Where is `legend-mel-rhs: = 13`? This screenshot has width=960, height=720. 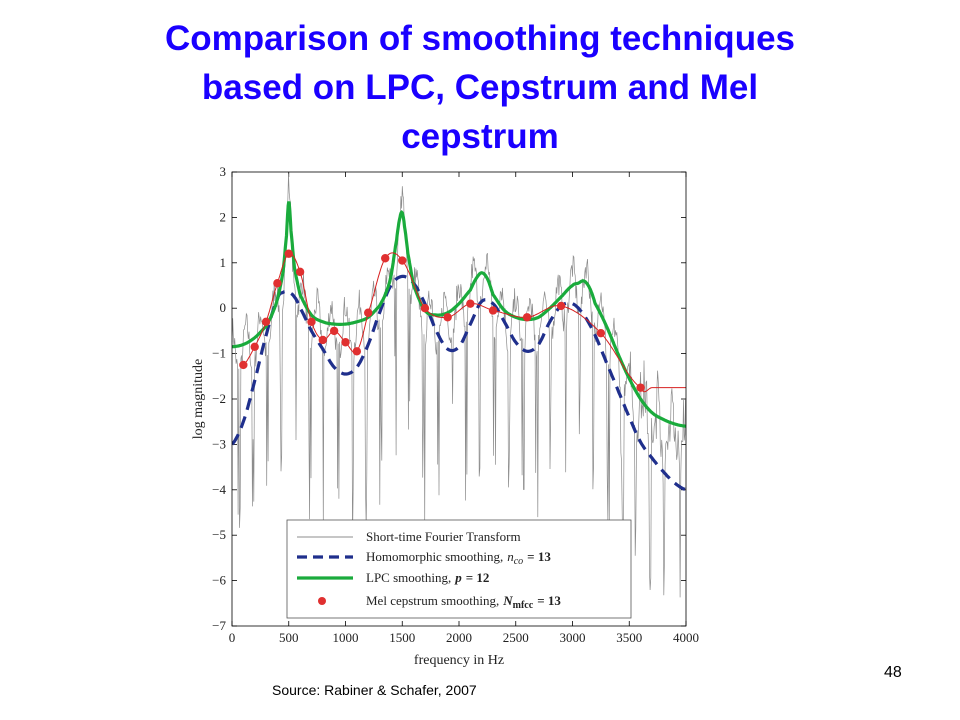
legend-mel-rhs: = 13 is located at coordinates (549, 600).